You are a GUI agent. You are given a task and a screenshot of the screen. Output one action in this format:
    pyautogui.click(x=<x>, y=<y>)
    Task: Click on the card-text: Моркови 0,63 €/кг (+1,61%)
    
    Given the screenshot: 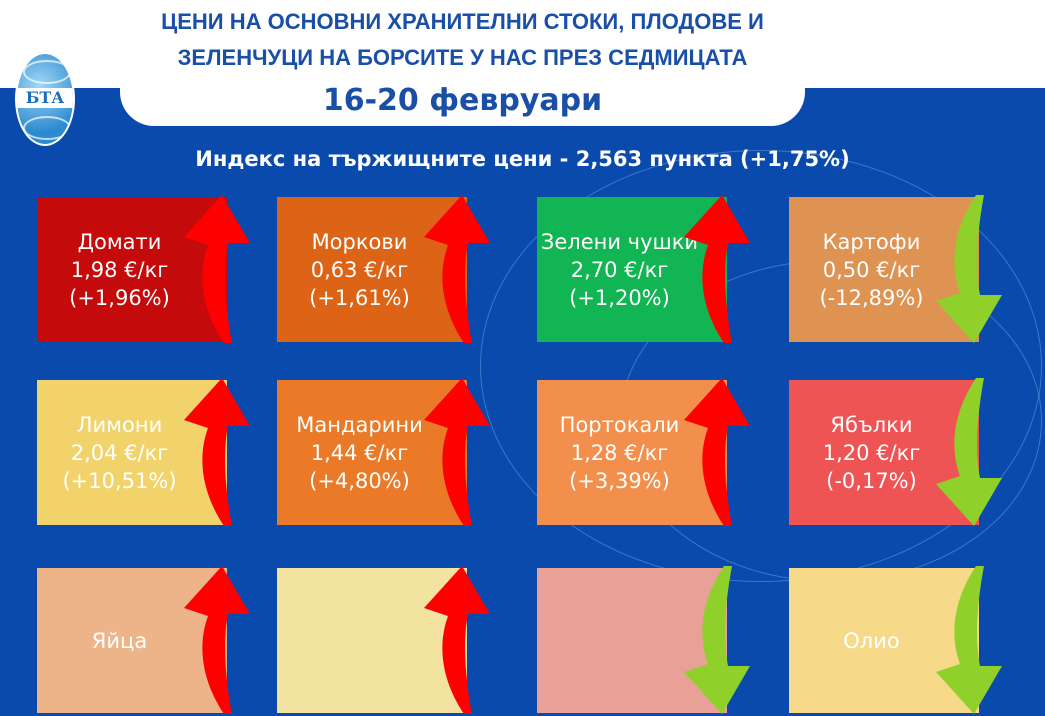 What is the action you would take?
    pyautogui.click(x=359, y=269)
    